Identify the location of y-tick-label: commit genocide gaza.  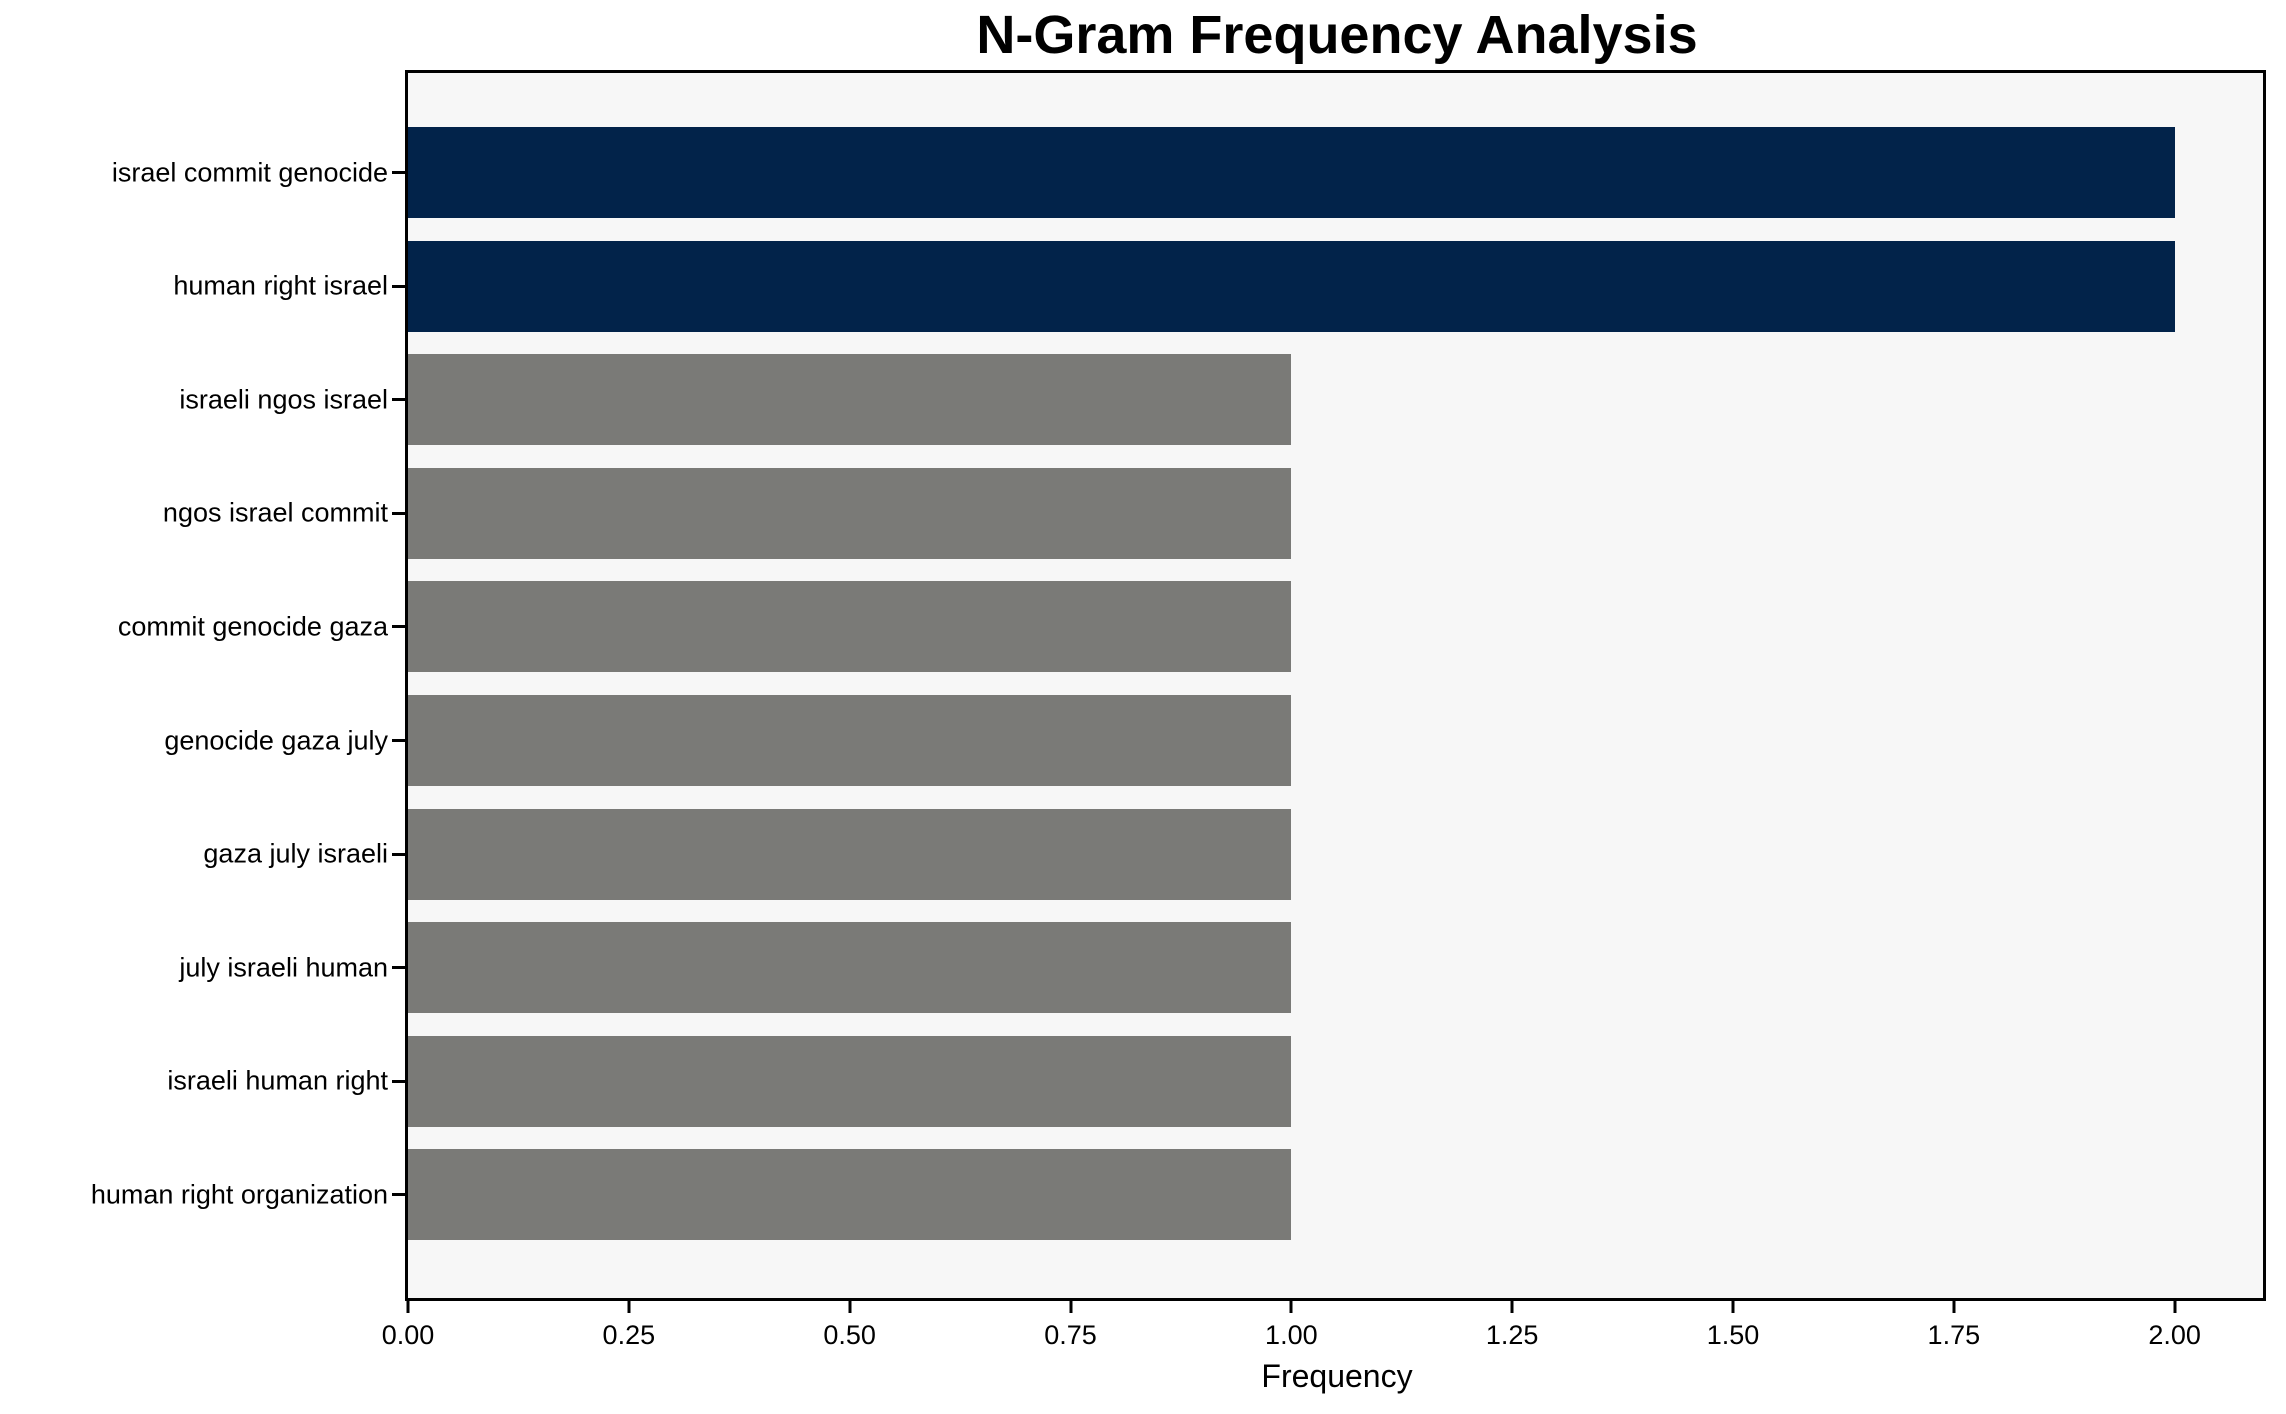
(252, 626).